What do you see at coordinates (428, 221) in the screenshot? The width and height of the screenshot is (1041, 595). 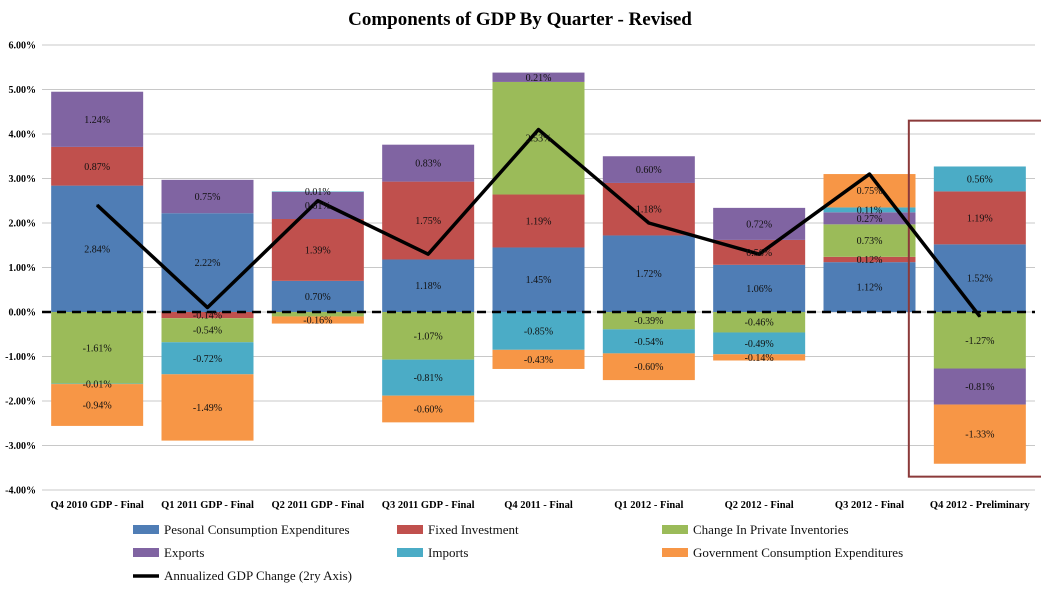 I see `data-label: 1.75%` at bounding box center [428, 221].